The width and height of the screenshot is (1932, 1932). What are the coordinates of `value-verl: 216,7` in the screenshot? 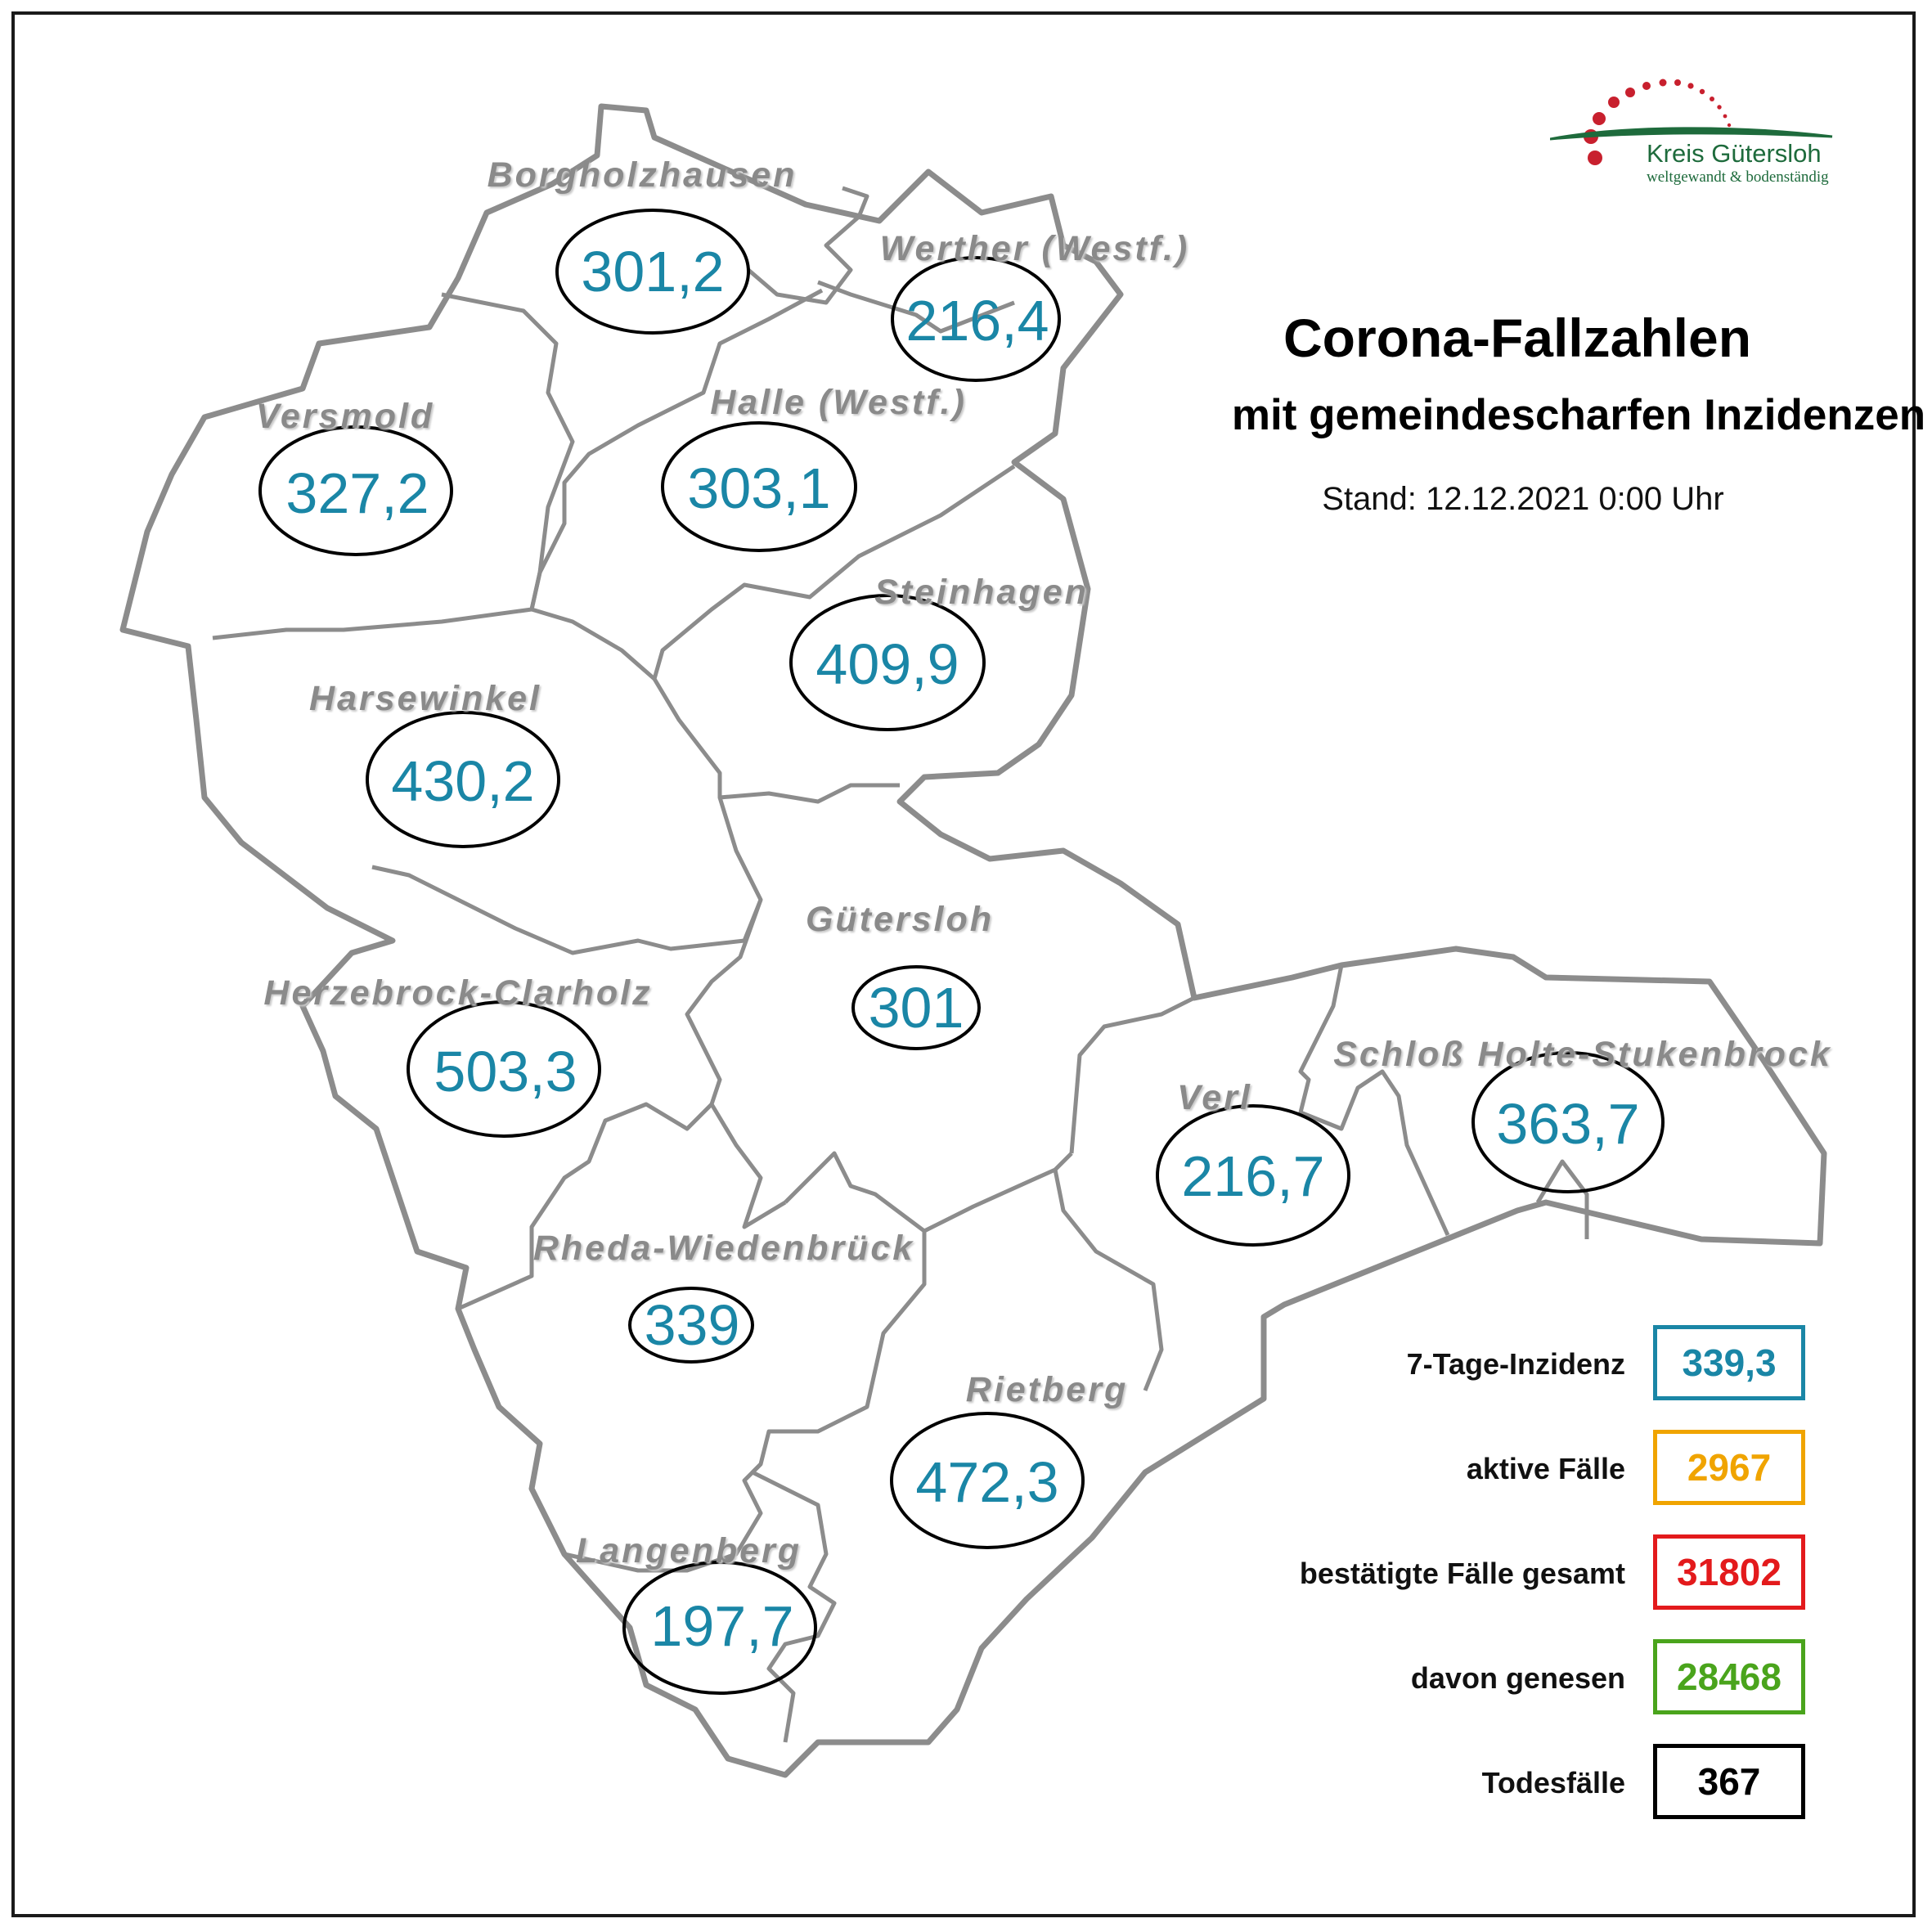 It's located at (1253, 1176).